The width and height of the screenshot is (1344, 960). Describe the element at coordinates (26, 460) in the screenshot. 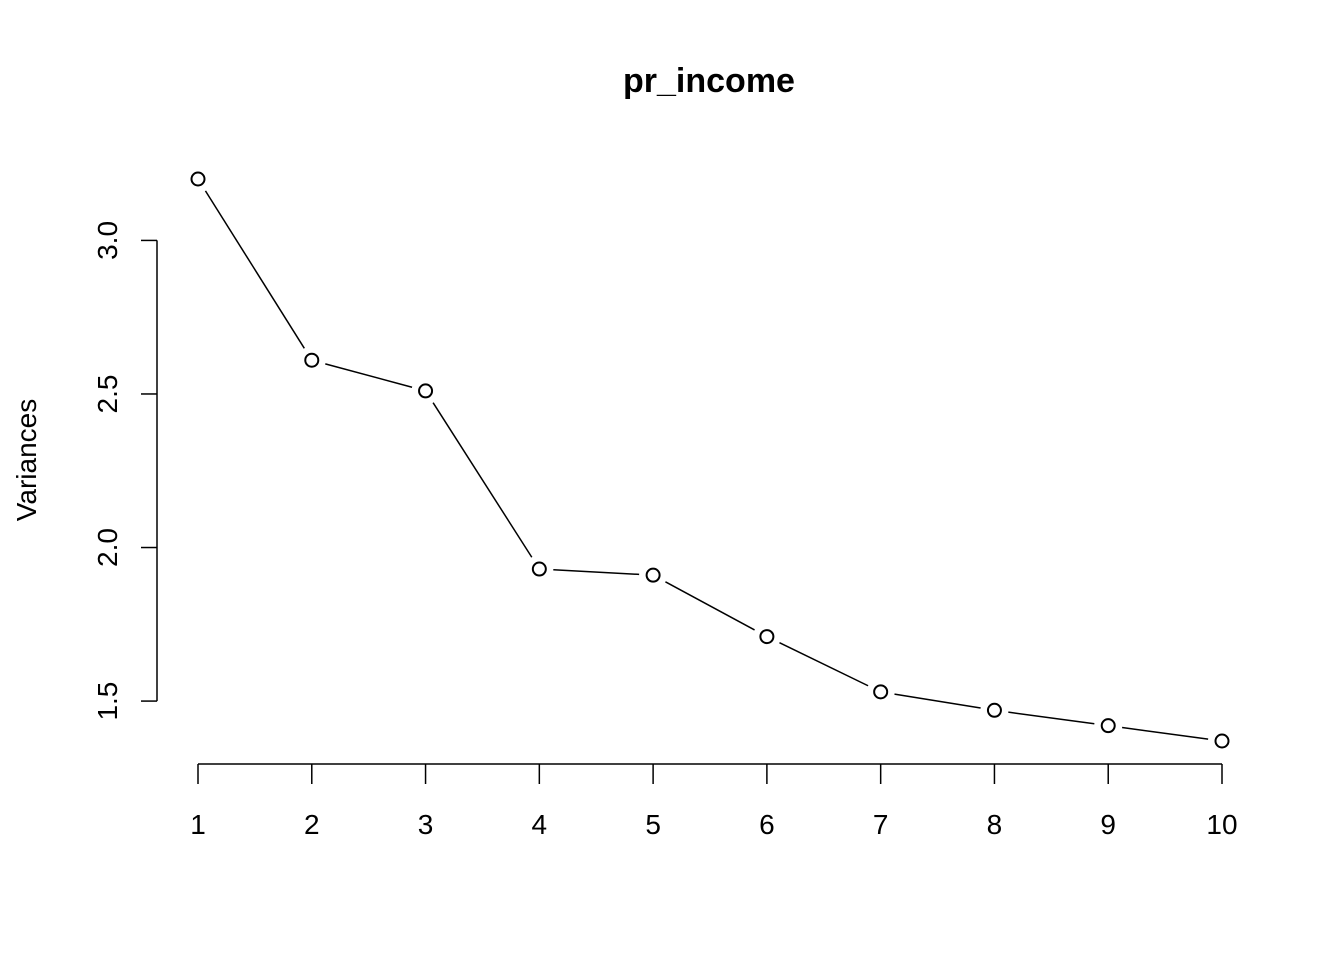

I see `y-axis-label: Variances` at that location.